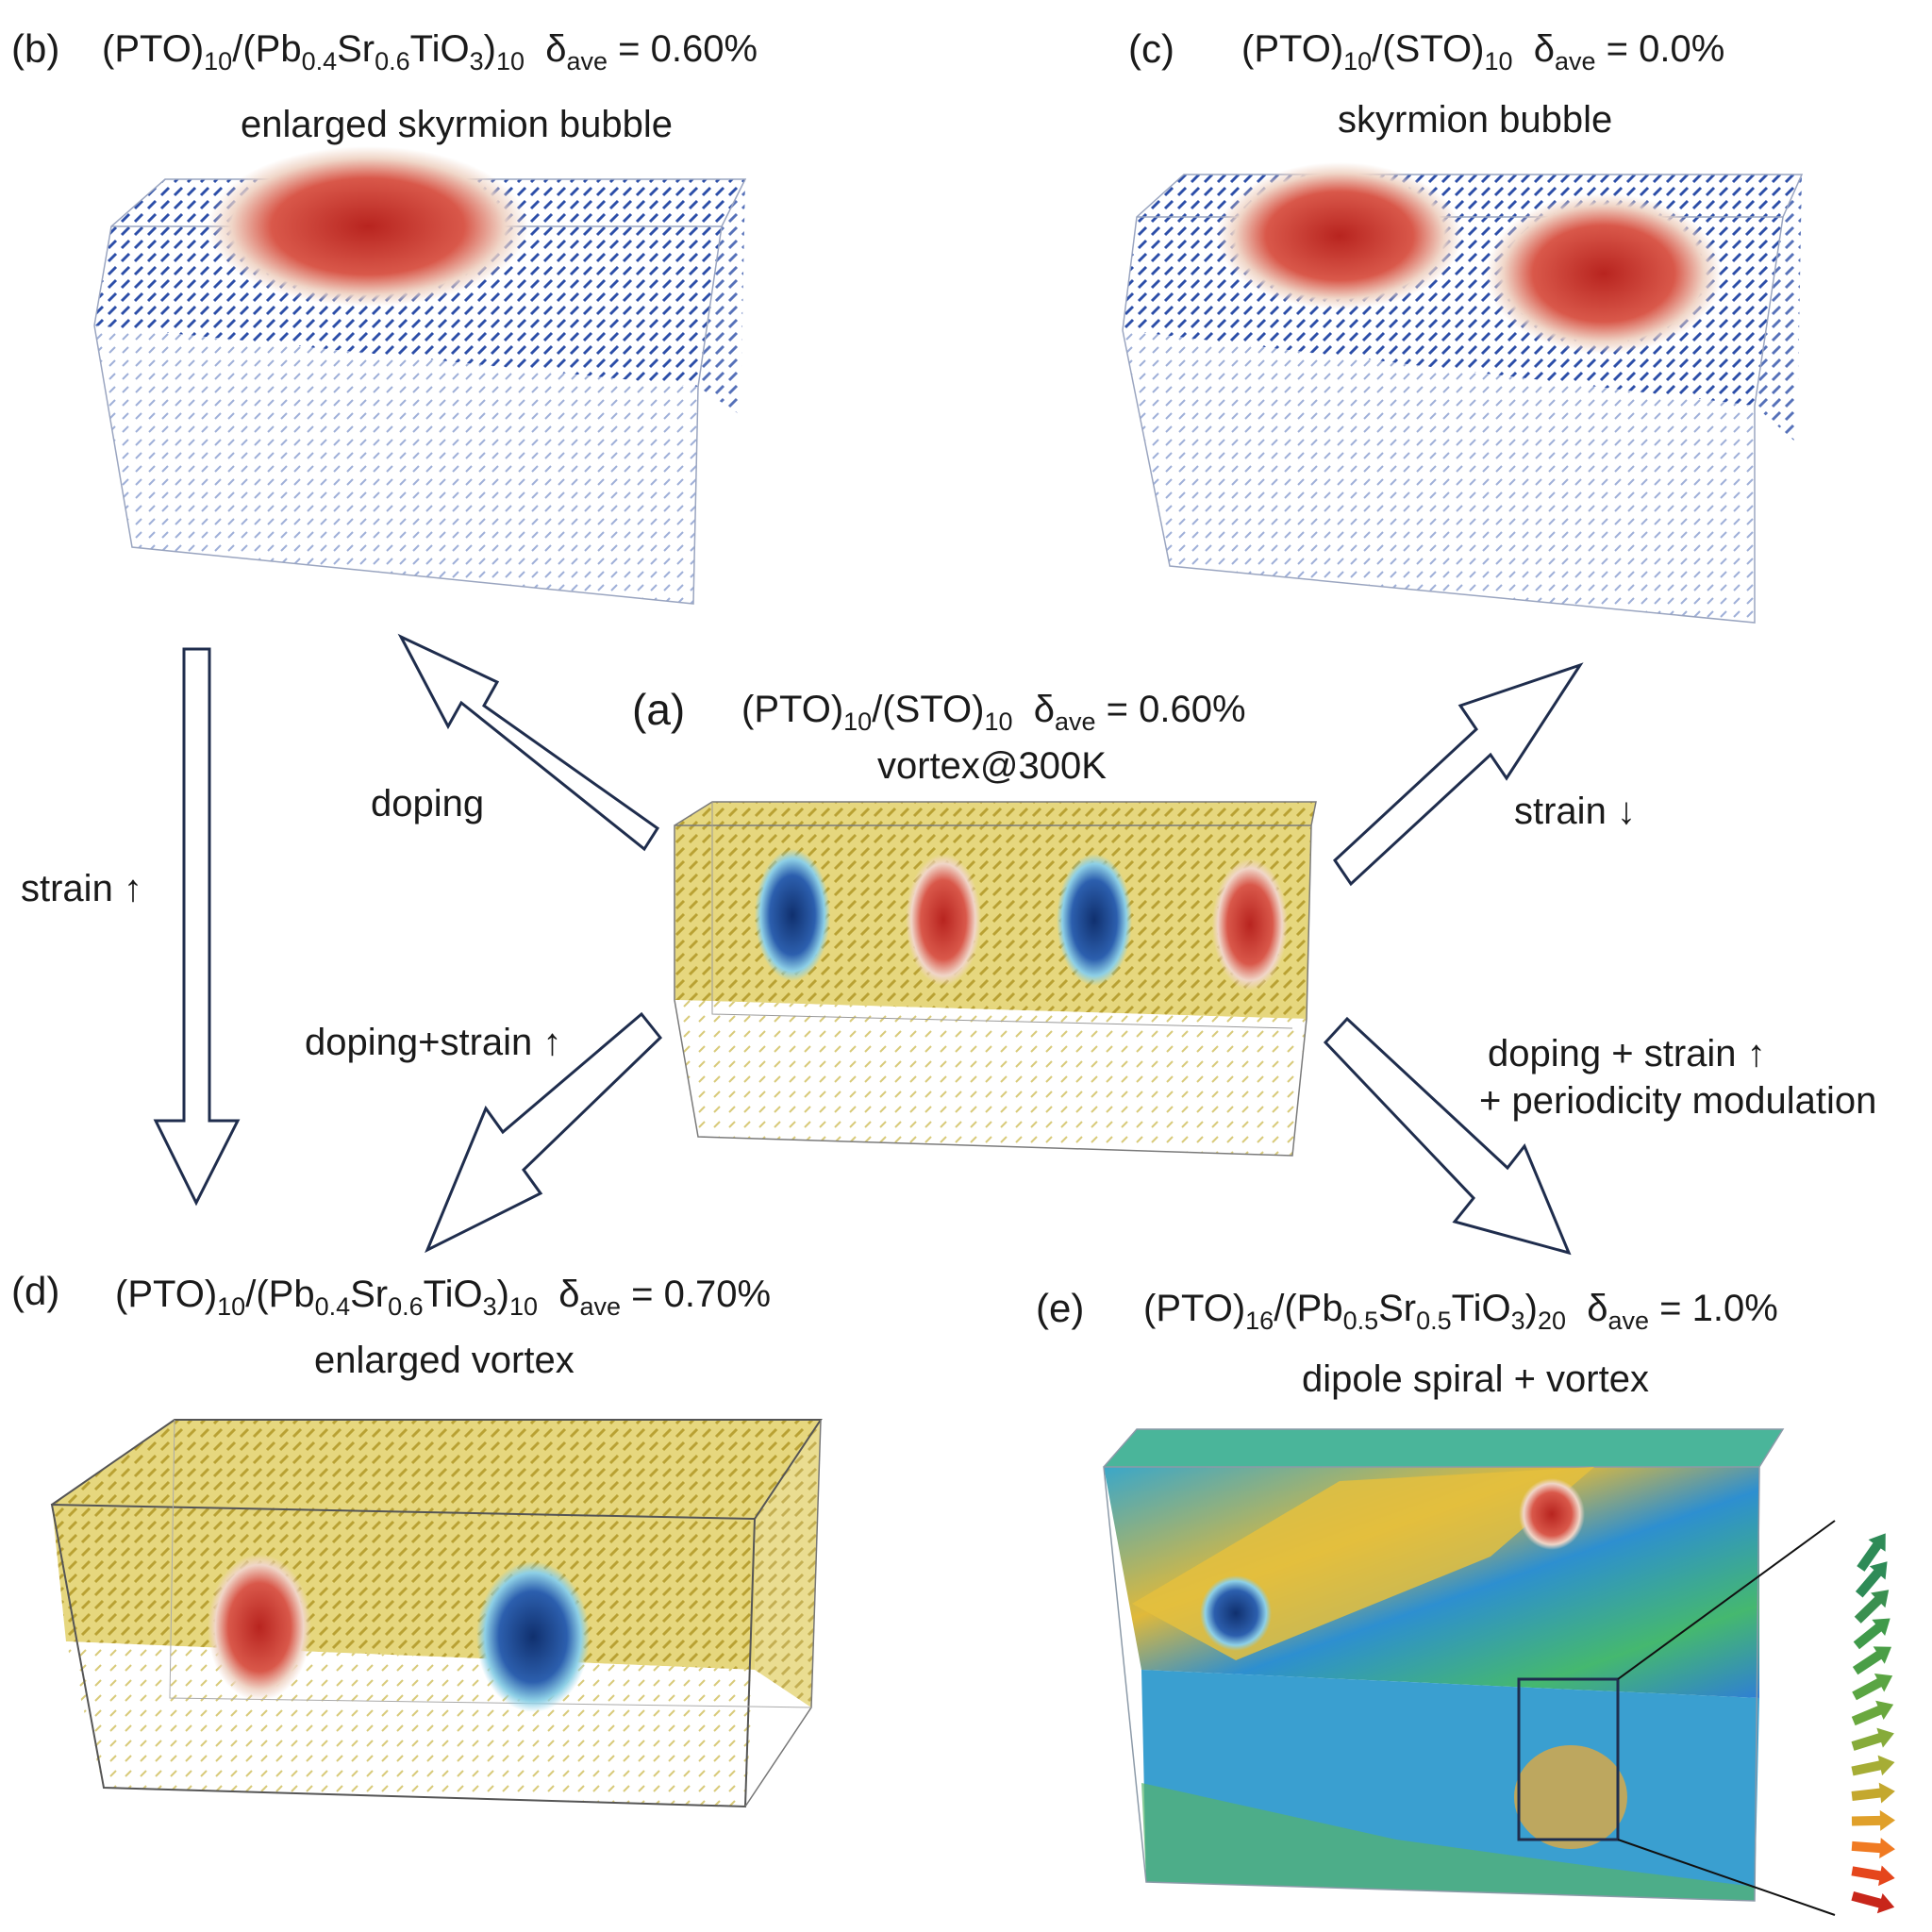 This screenshot has width=1932, height=1932. What do you see at coordinates (1170, 709) in the screenshot?
I see `formula-text: = 0.60%` at bounding box center [1170, 709].